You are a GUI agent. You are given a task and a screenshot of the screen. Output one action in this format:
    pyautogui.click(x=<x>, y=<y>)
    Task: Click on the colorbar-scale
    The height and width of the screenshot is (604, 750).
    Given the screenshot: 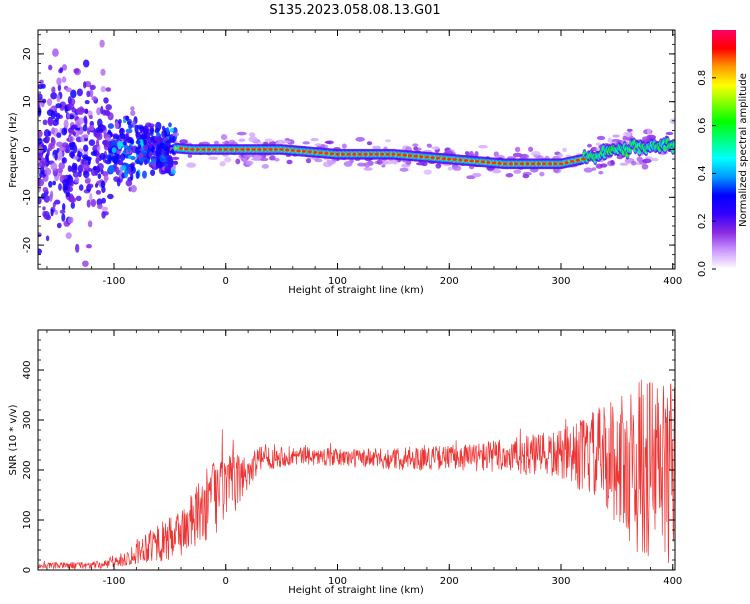 What is the action you would take?
    pyautogui.click(x=724, y=149)
    